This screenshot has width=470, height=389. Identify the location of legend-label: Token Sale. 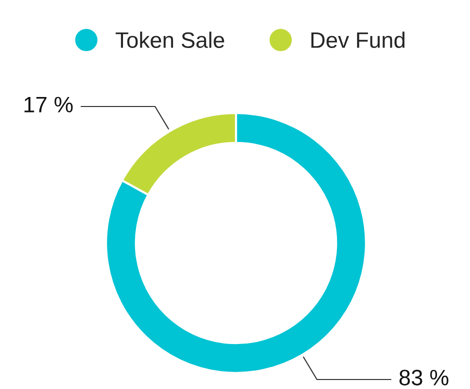
(170, 40).